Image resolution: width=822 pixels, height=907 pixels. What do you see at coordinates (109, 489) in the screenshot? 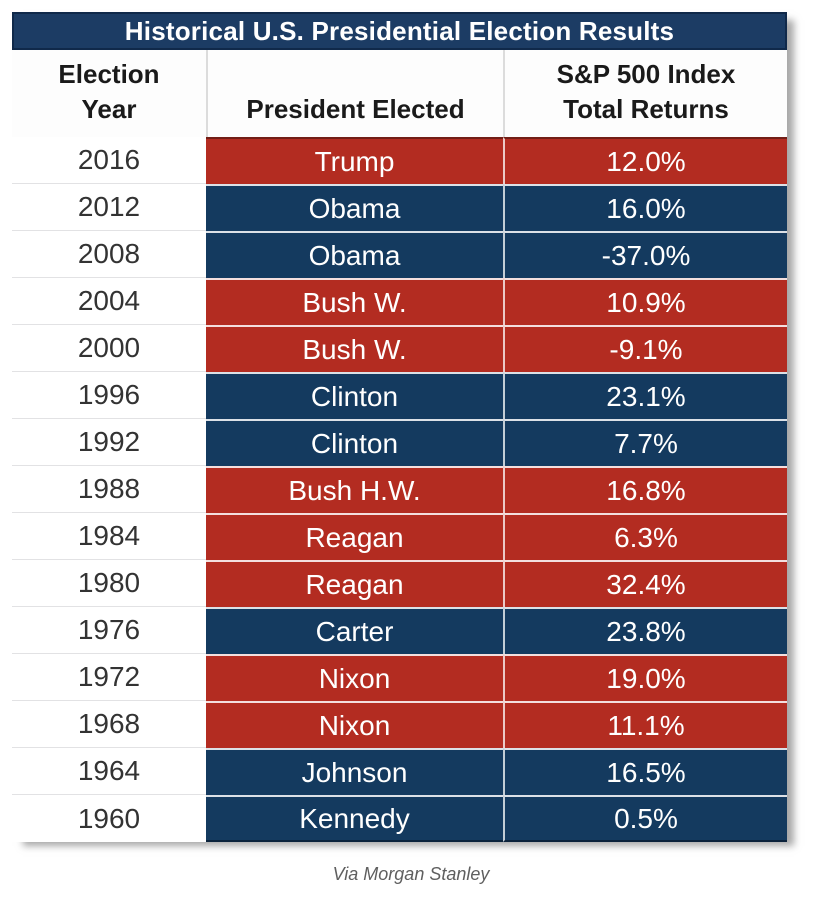
I see `year-cell: 1988` at bounding box center [109, 489].